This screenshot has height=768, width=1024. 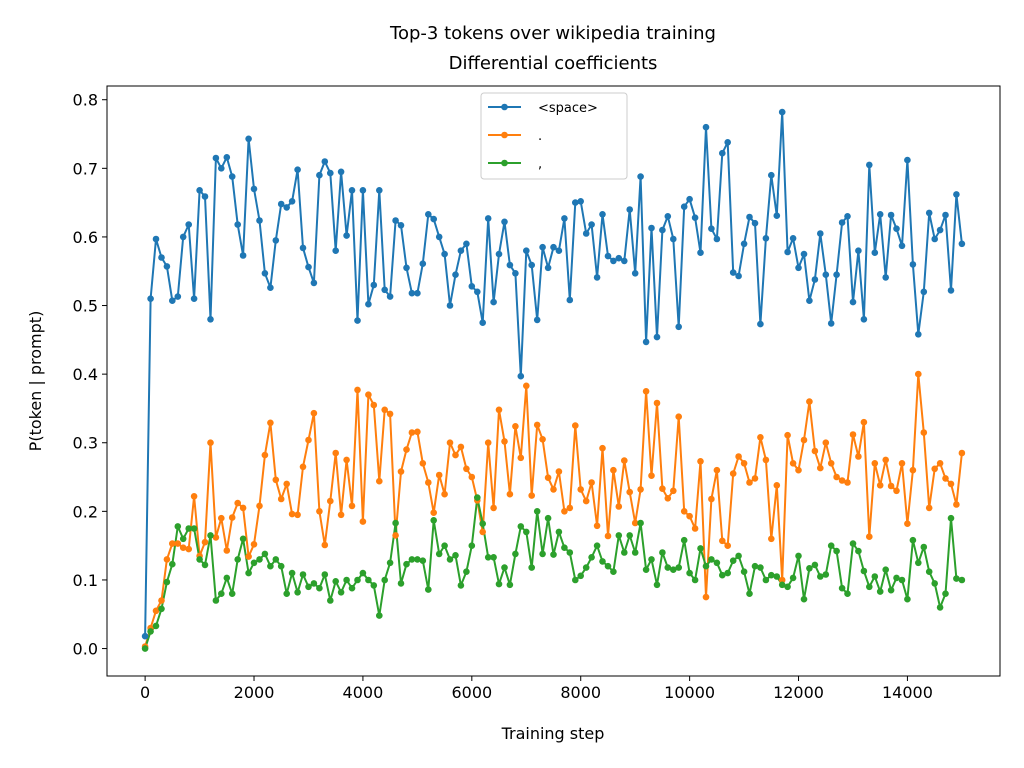 What do you see at coordinates (85, 100) in the screenshot?
I see `y-tick-label: 0.8` at bounding box center [85, 100].